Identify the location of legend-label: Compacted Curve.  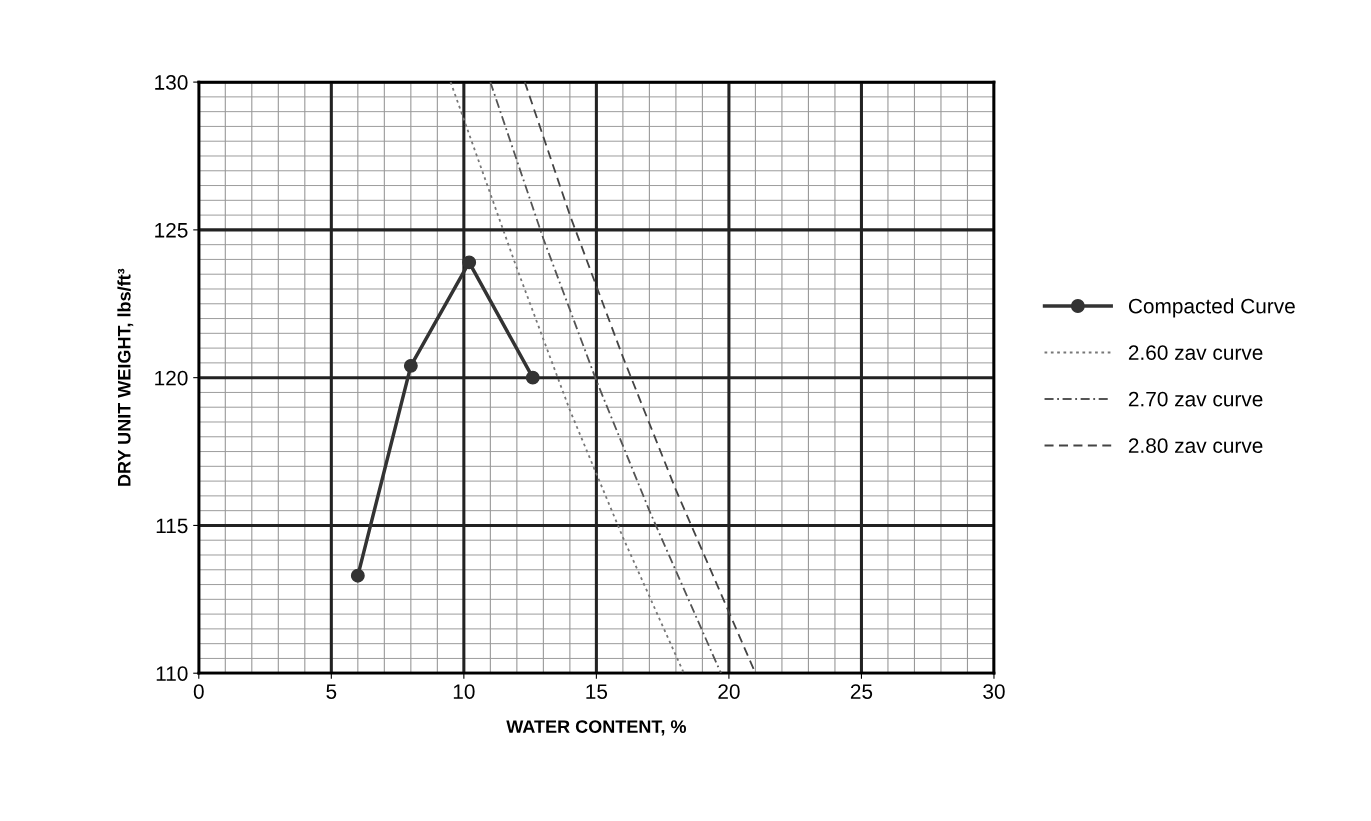
(1211, 308).